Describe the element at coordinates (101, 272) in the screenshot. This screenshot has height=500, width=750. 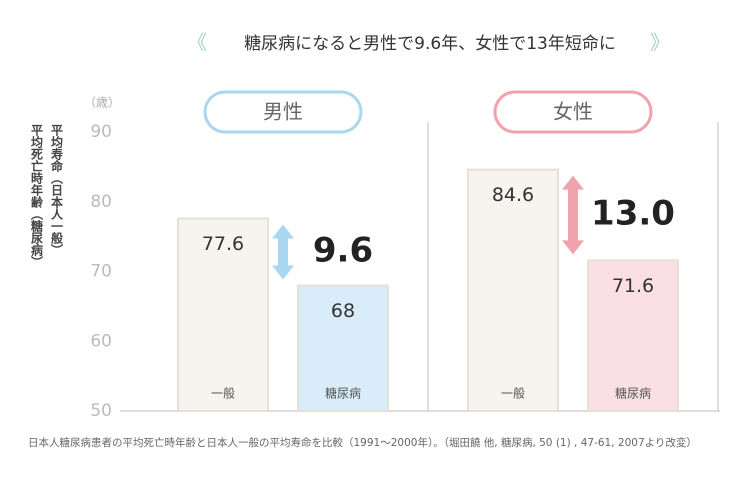
I see `y-tick-label: 70` at that location.